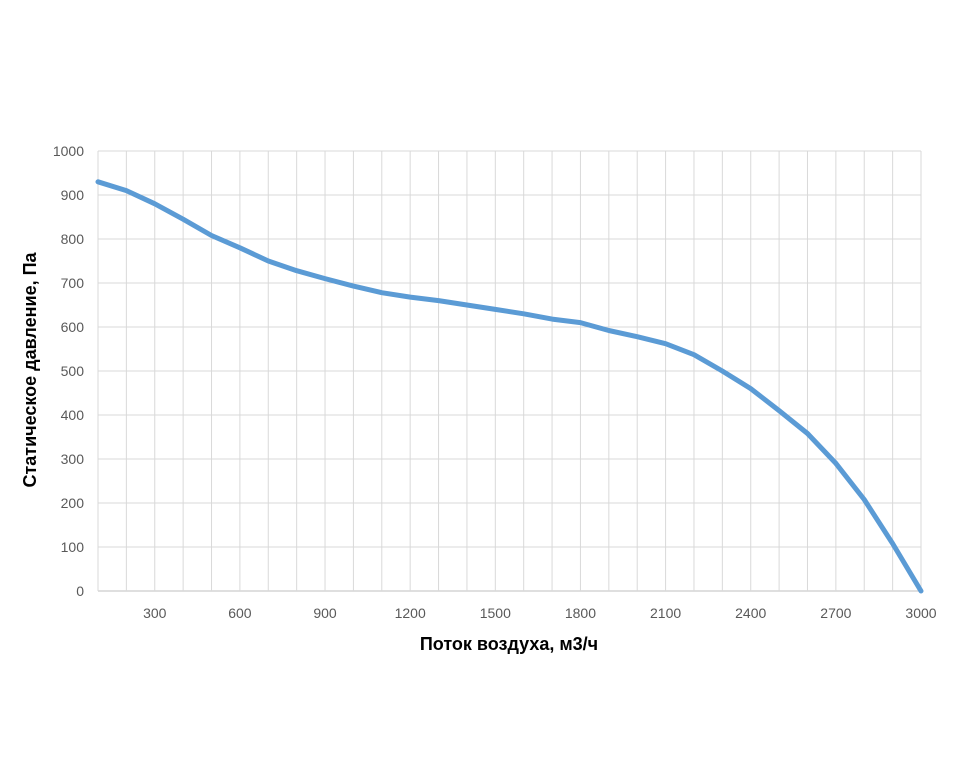 The image size is (955, 782). What do you see at coordinates (73, 459) in the screenshot?
I see `y-tick-label: 300` at bounding box center [73, 459].